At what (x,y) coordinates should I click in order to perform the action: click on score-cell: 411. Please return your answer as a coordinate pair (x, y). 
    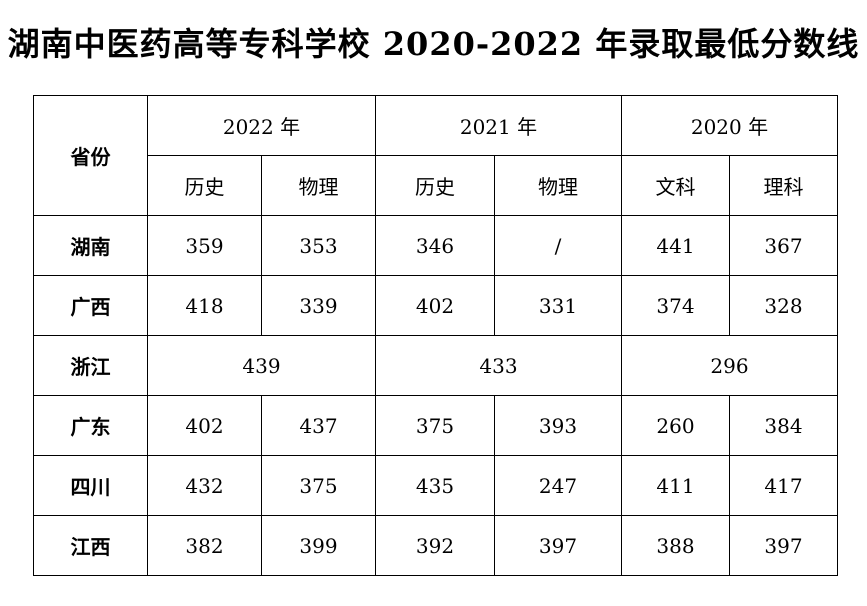
    Looking at the image, I should click on (675, 485).